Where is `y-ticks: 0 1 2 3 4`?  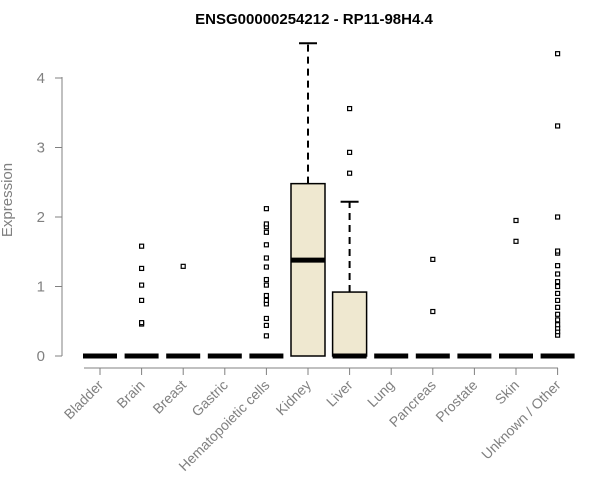
y-ticks: 0 1 2 3 4 is located at coordinates (49, 217).